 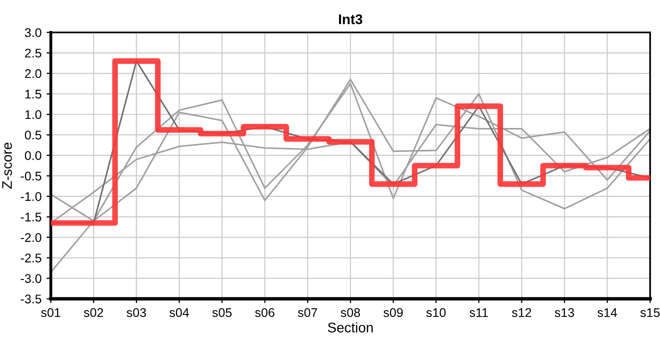 I want to click on x-tick-label: s11, so click(x=479, y=313).